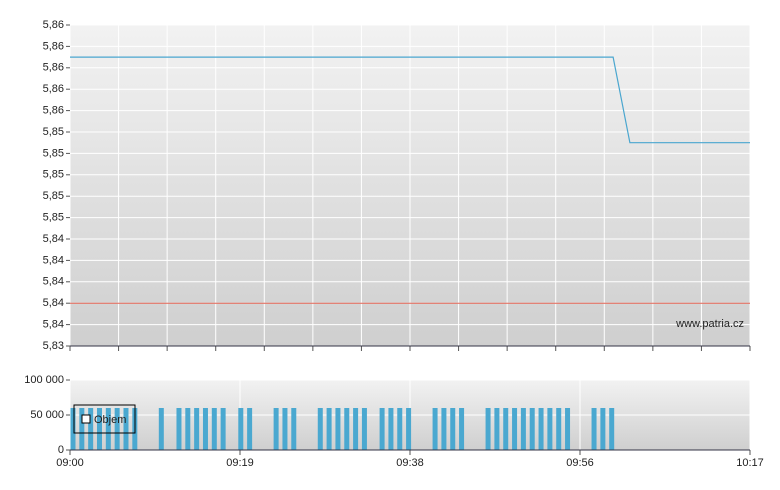 The width and height of the screenshot is (780, 490). Describe the element at coordinates (580, 463) in the screenshot. I see `x-tick-label: 09:56` at that location.